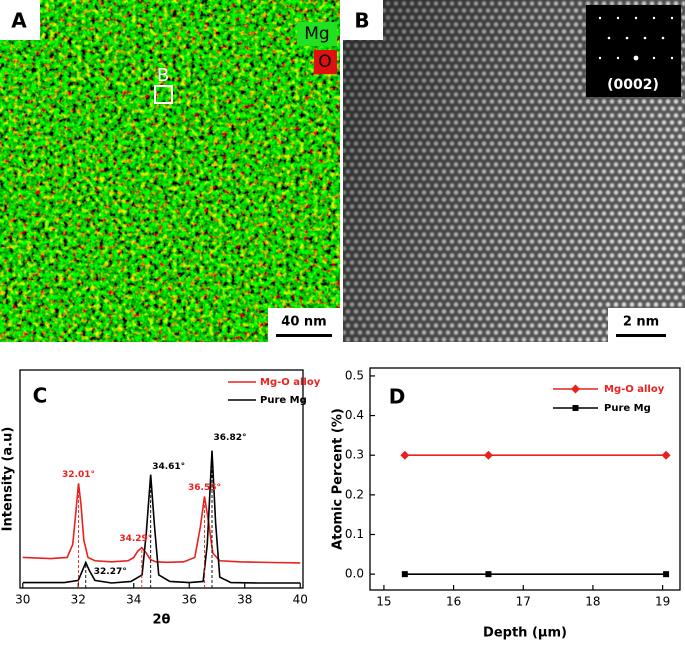 This screenshot has width=685, height=645. I want to click on panel-label: C, so click(40, 396).